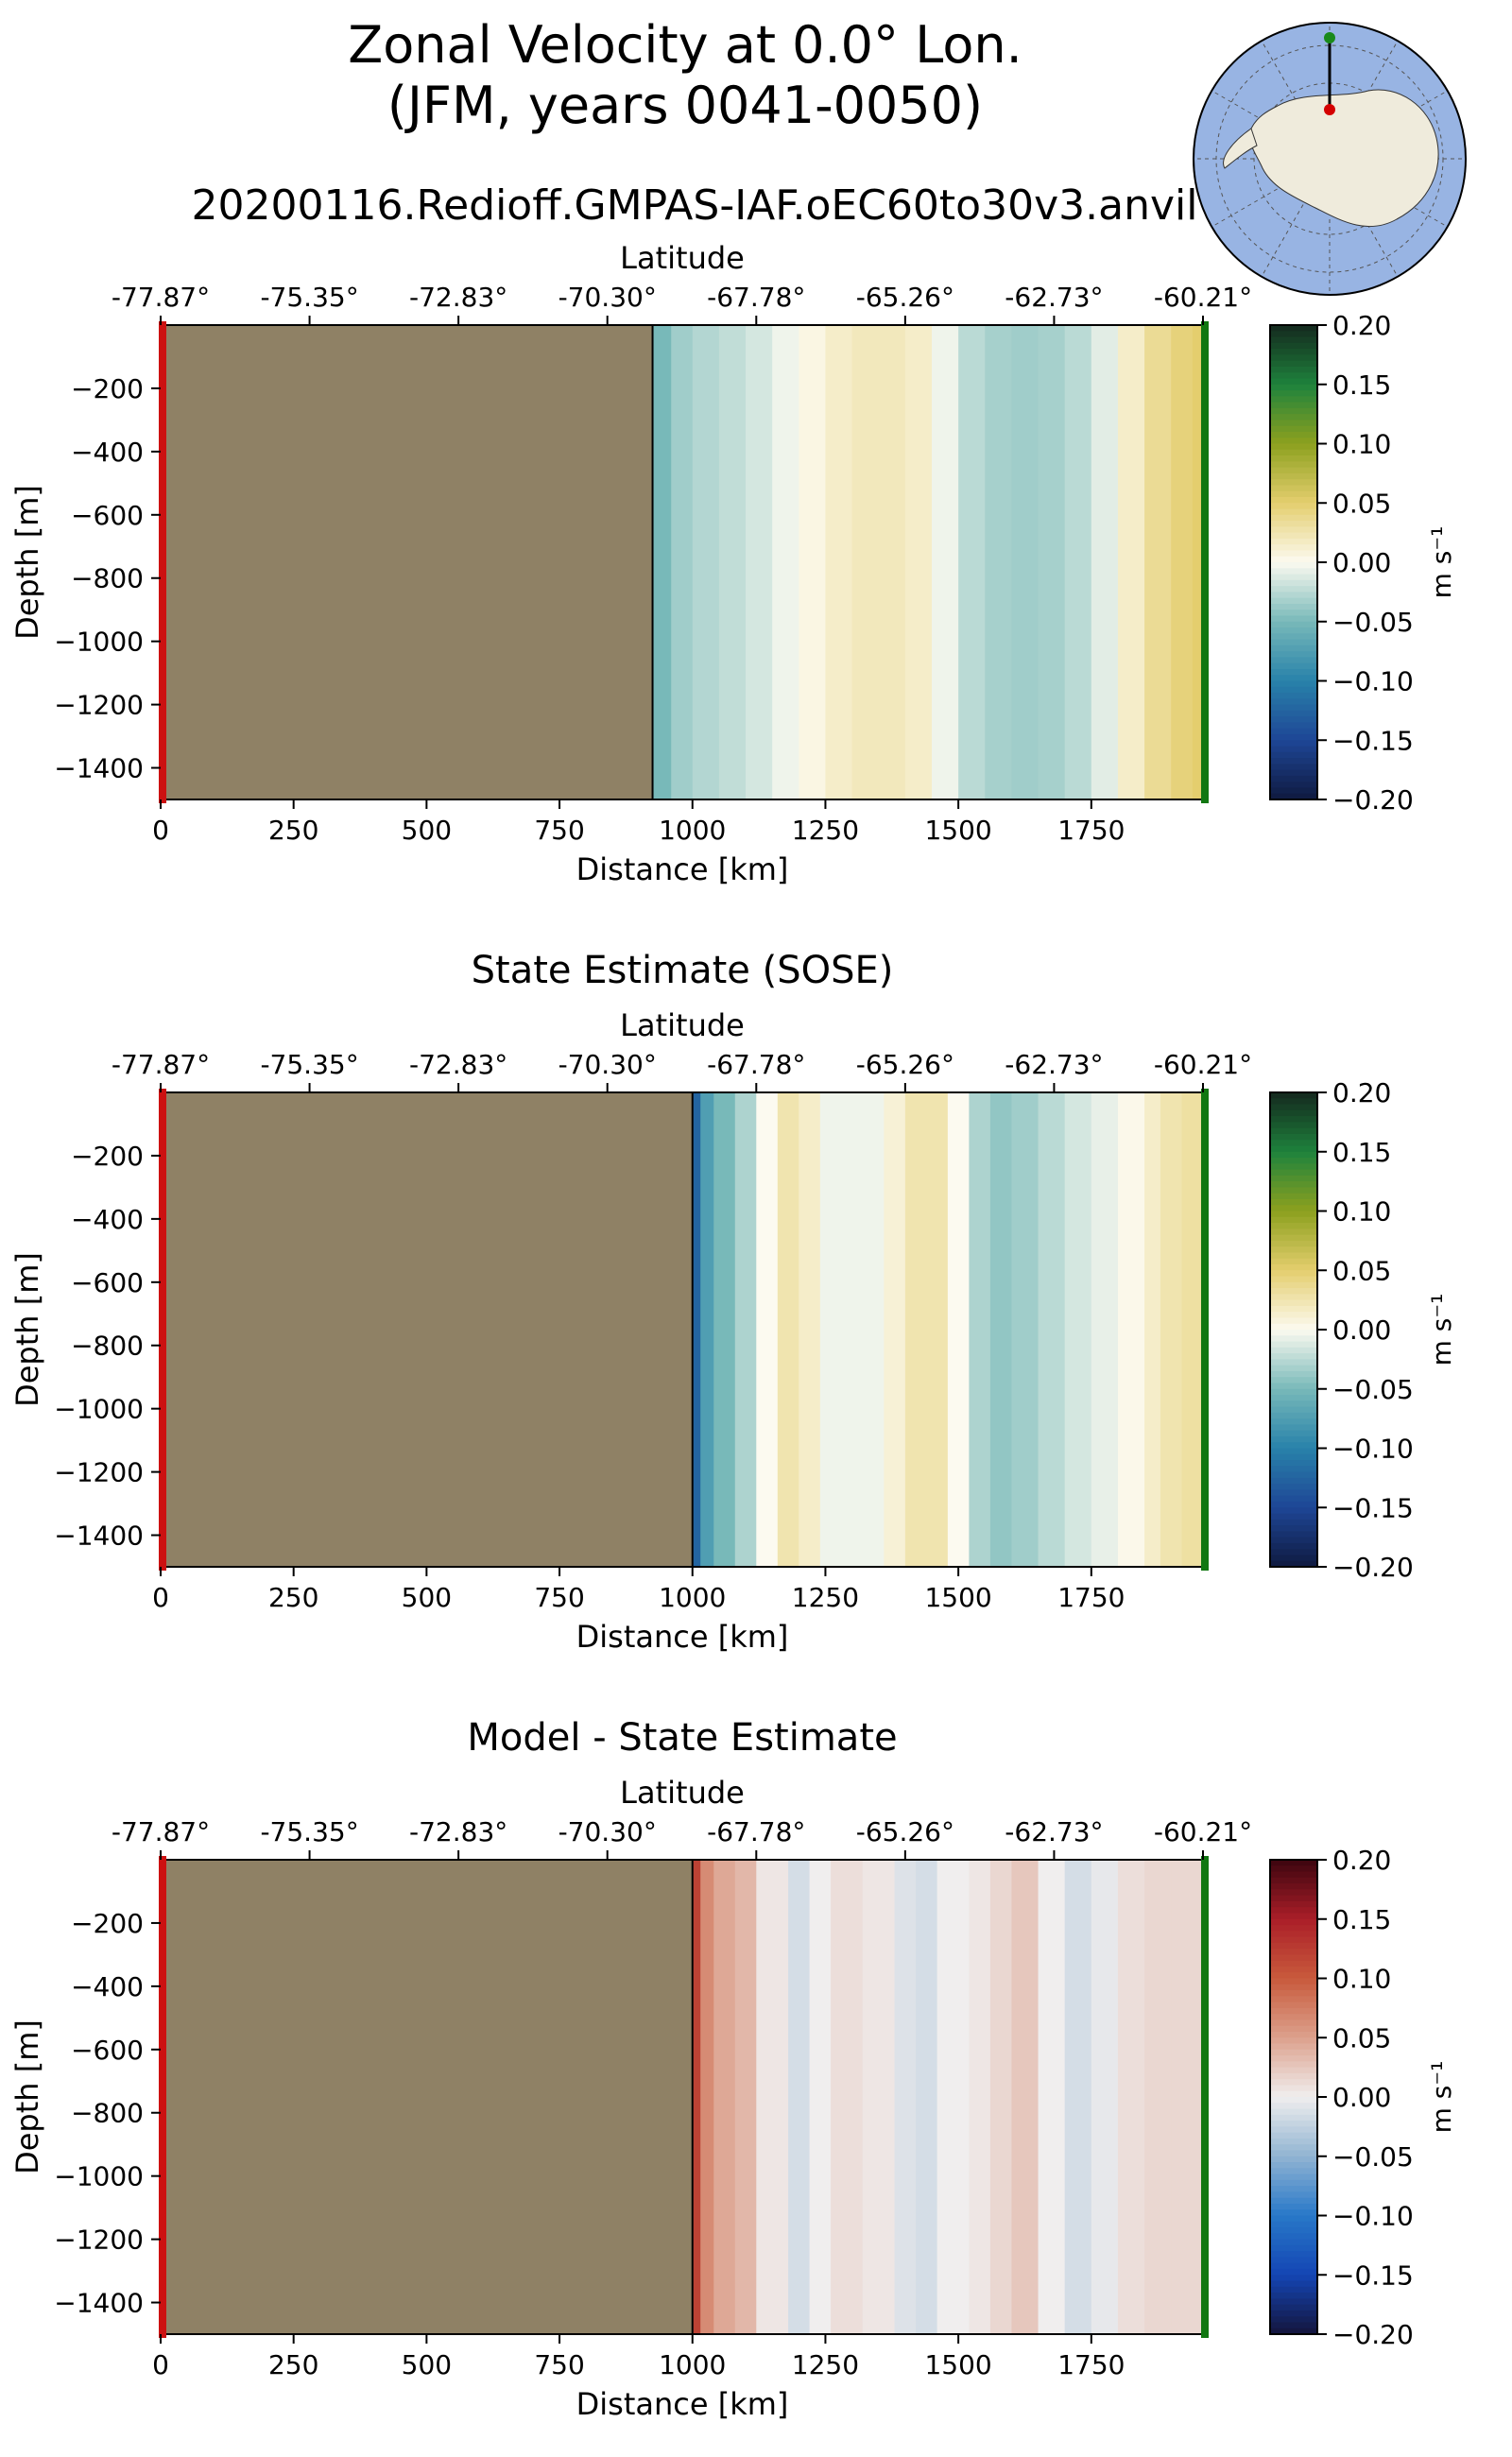  What do you see at coordinates (1361, 325) in the screenshot?
I see `colorbar-tick-label: 0.20` at bounding box center [1361, 325].